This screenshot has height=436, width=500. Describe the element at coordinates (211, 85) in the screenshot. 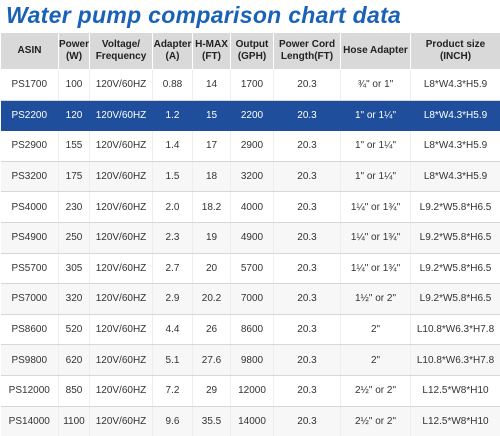

I see `table-cell: 14` at that location.